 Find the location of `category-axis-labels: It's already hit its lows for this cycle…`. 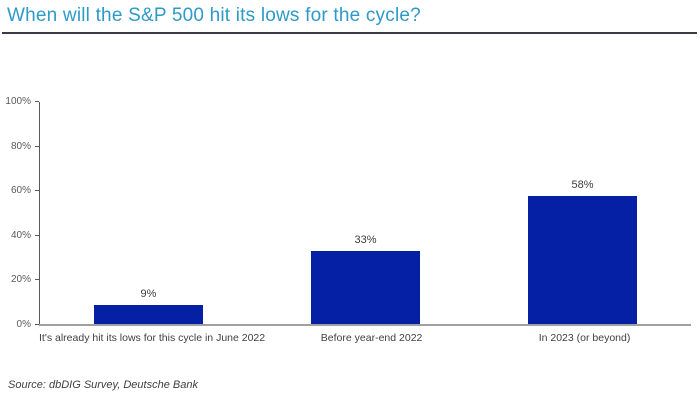

category-axis-labels: It's already hit its lows for this cycle… is located at coordinates (365, 338).